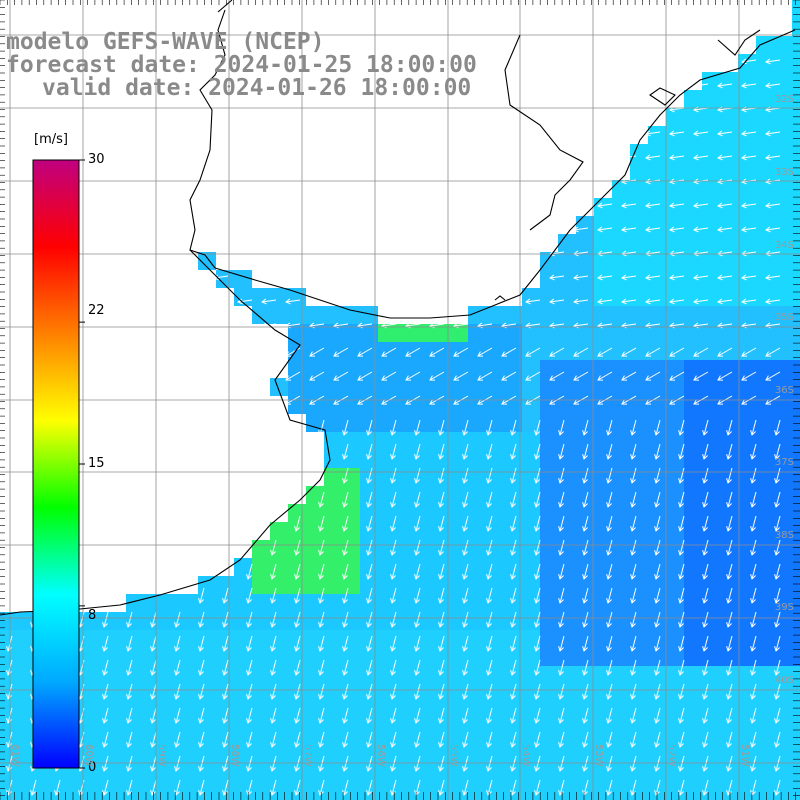  Describe the element at coordinates (92, 767) in the screenshot. I see `colorbar-tick: 0` at that location.